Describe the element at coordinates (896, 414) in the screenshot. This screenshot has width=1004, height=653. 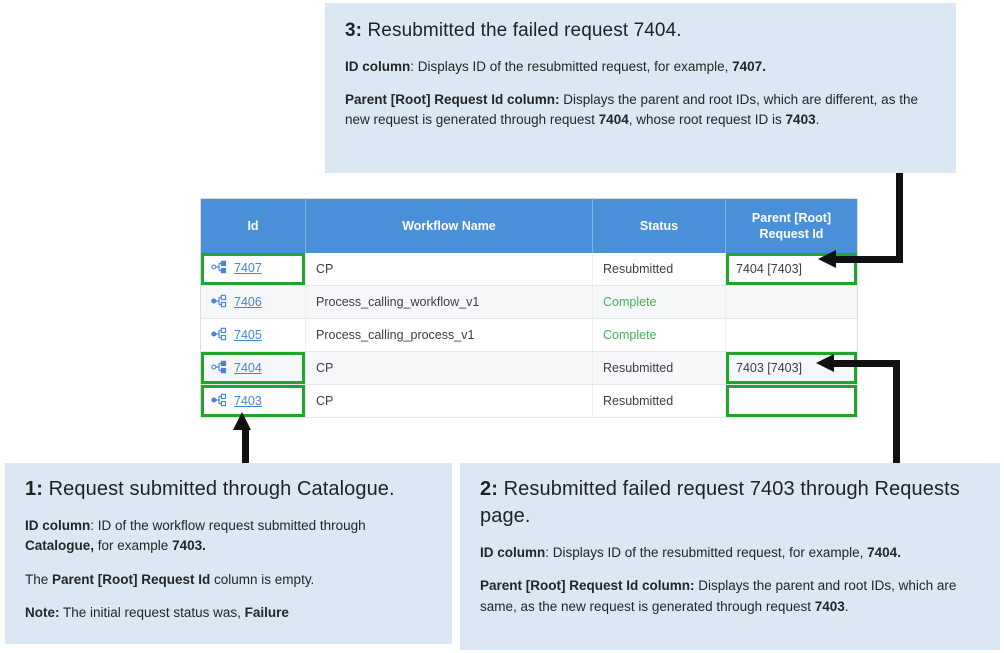
I see `arrow-step2-vertical-line` at that location.